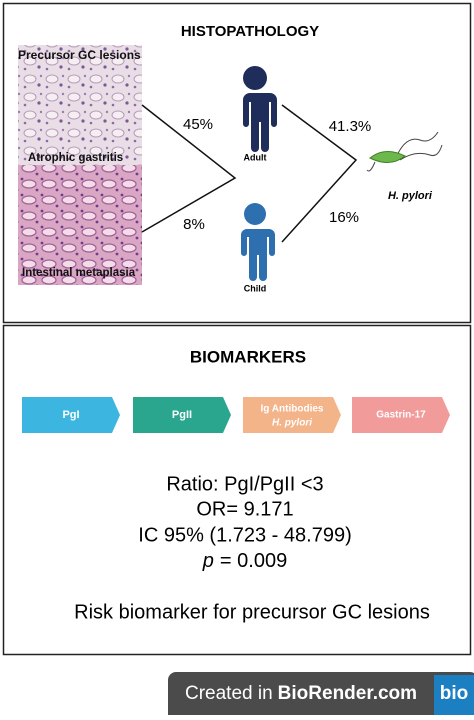  Describe the element at coordinates (344, 217) in the screenshot. I see `percentage: 16%` at that location.